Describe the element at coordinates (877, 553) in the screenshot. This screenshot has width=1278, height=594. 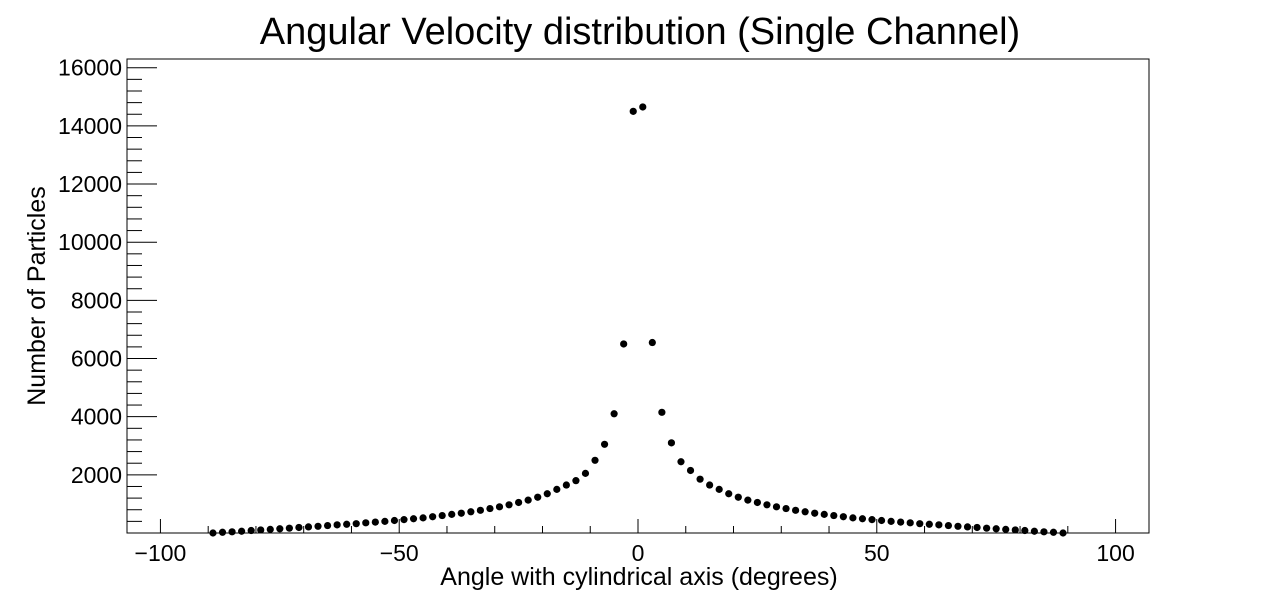
I see `x-tick-label: 50` at that location.